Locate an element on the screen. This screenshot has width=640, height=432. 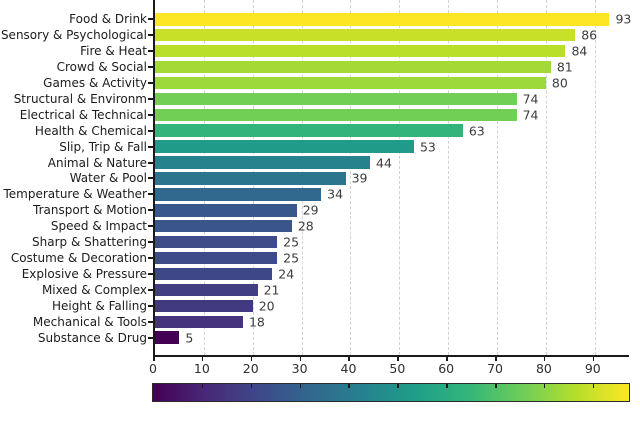
bar-row: Sensory & Psychological 86 is located at coordinates (315, 35).